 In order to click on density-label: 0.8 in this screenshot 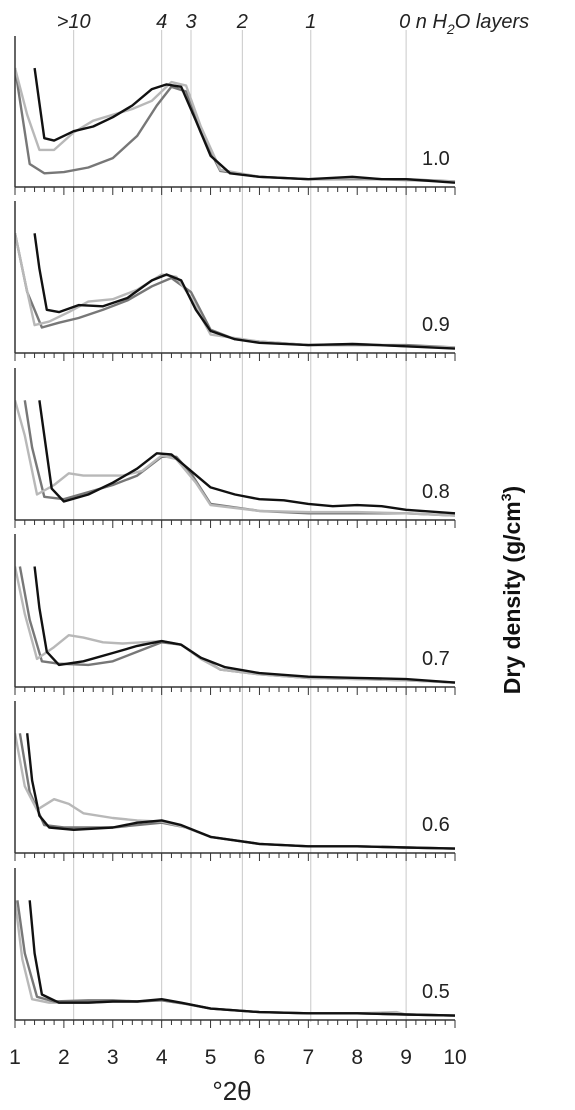, I will do `click(436, 492)`.